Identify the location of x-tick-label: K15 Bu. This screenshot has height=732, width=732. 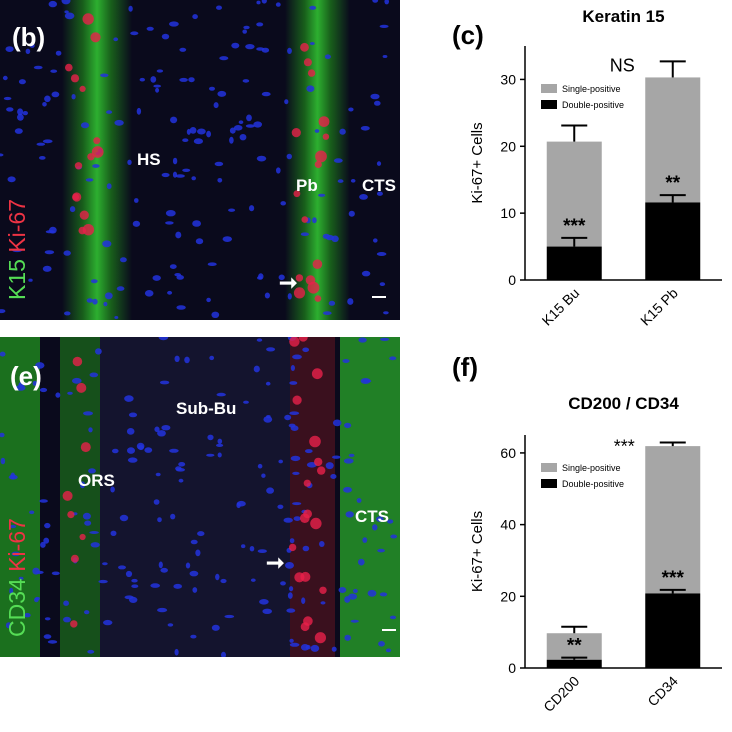
(561, 307).